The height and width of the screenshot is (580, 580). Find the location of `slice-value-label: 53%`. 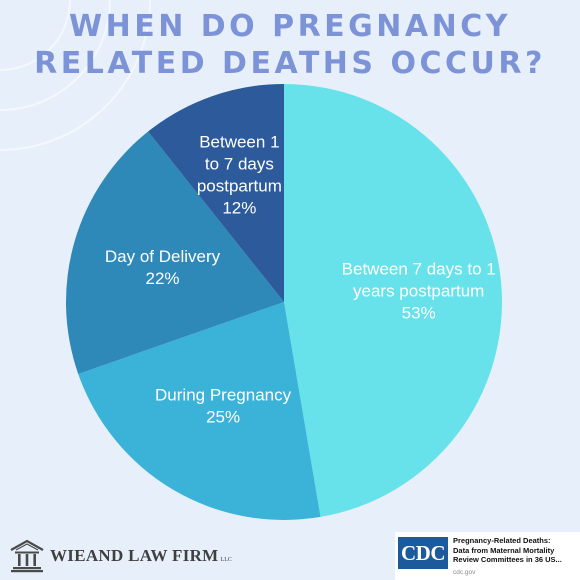

slice-value-label: 53% is located at coordinates (419, 313).